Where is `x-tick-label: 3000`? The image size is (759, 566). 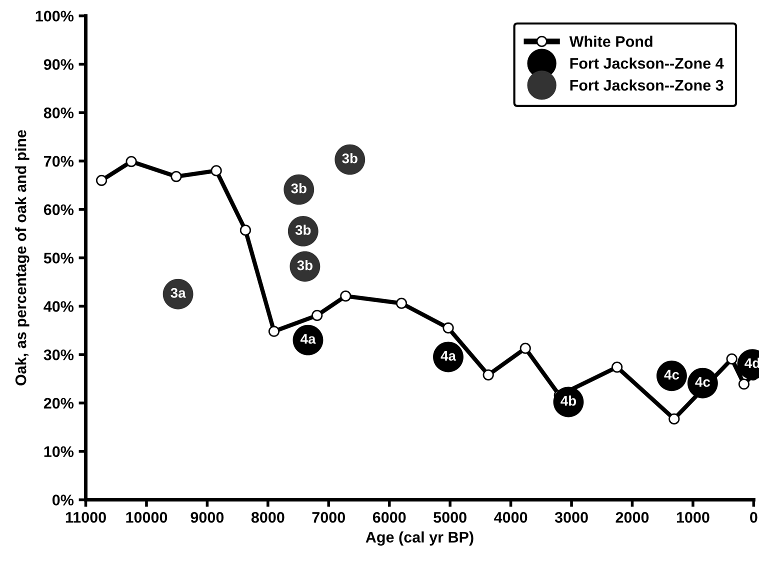 x-tick-label: 3000 is located at coordinates (571, 517).